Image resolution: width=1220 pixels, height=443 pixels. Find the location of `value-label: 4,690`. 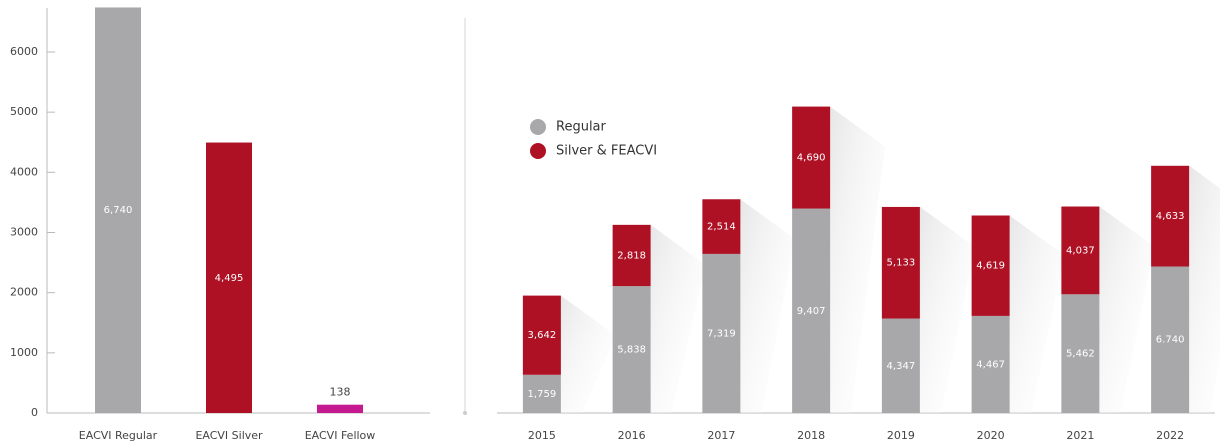

value-label: 4,690 is located at coordinates (811, 158).